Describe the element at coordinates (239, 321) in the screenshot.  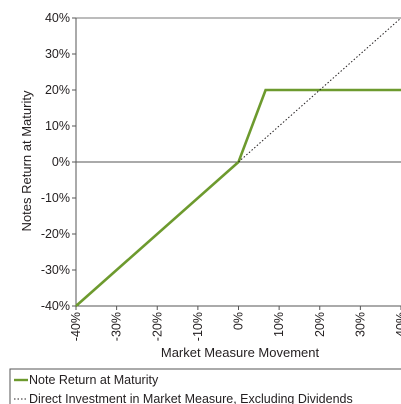
I see `x-tick-label: 0%` at that location.